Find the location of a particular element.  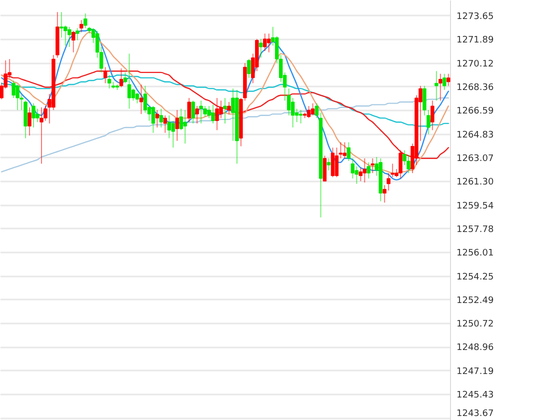

y-tick-label: 1256.01 is located at coordinates (475, 253).